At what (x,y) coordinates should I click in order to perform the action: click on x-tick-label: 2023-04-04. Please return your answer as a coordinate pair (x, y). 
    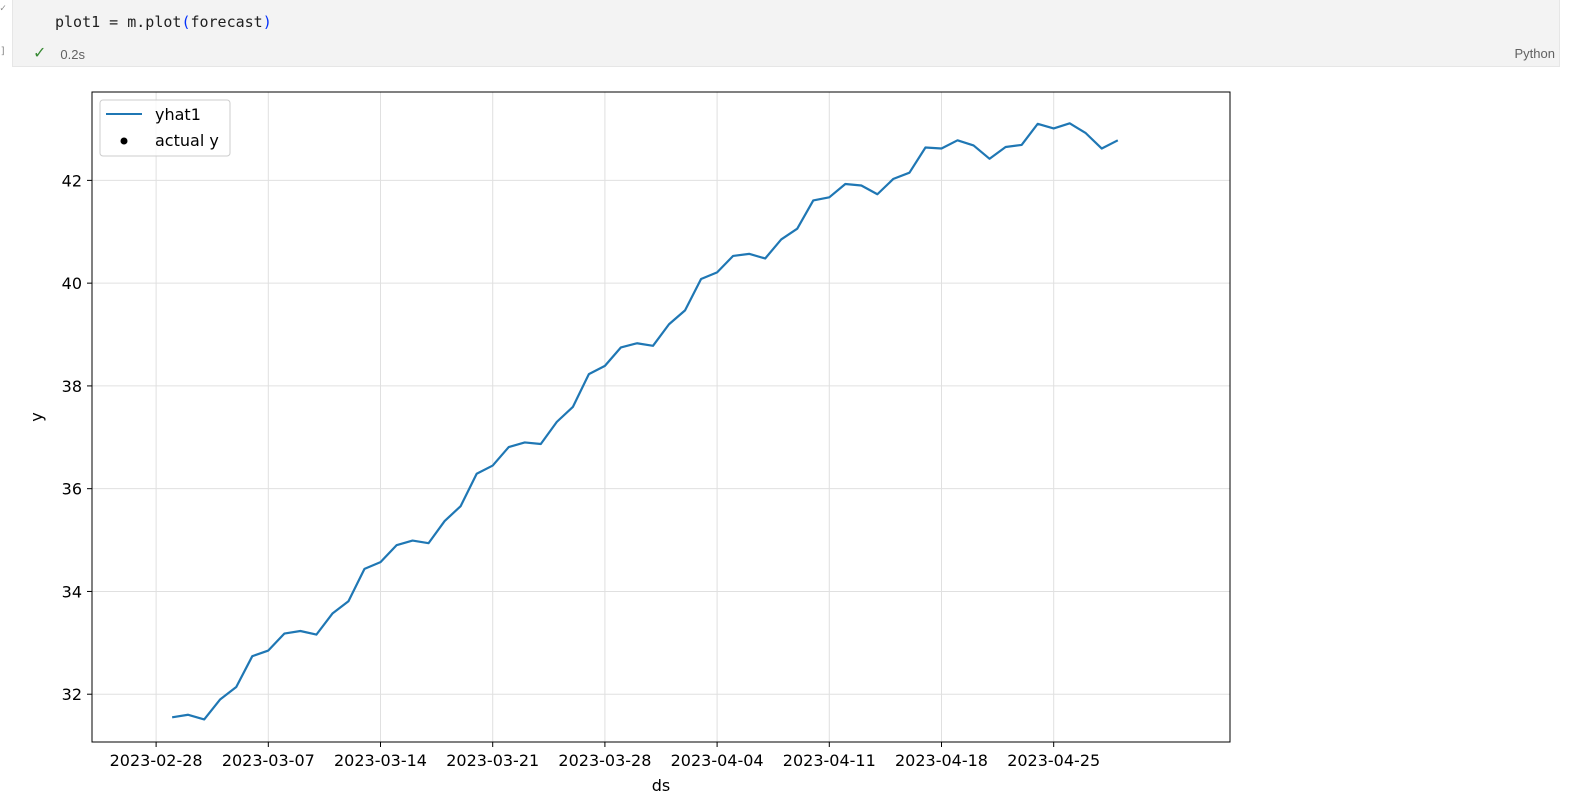
    Looking at the image, I should click on (717, 760).